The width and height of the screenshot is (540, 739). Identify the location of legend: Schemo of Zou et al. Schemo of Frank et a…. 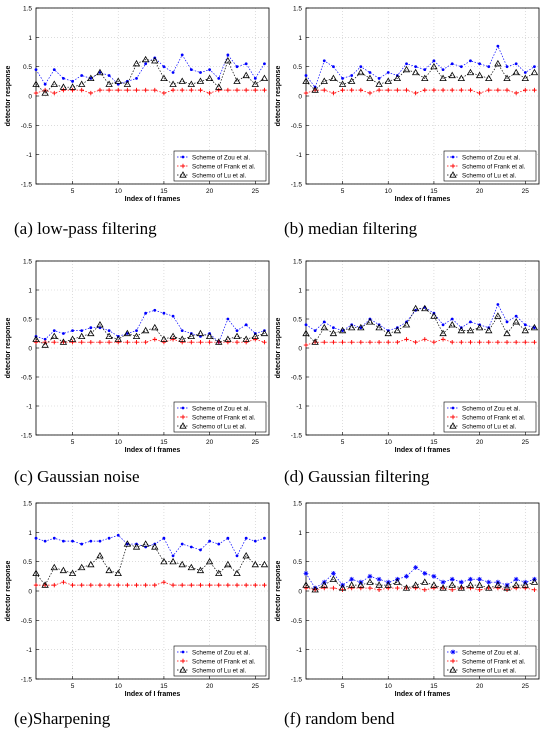
(490, 417).